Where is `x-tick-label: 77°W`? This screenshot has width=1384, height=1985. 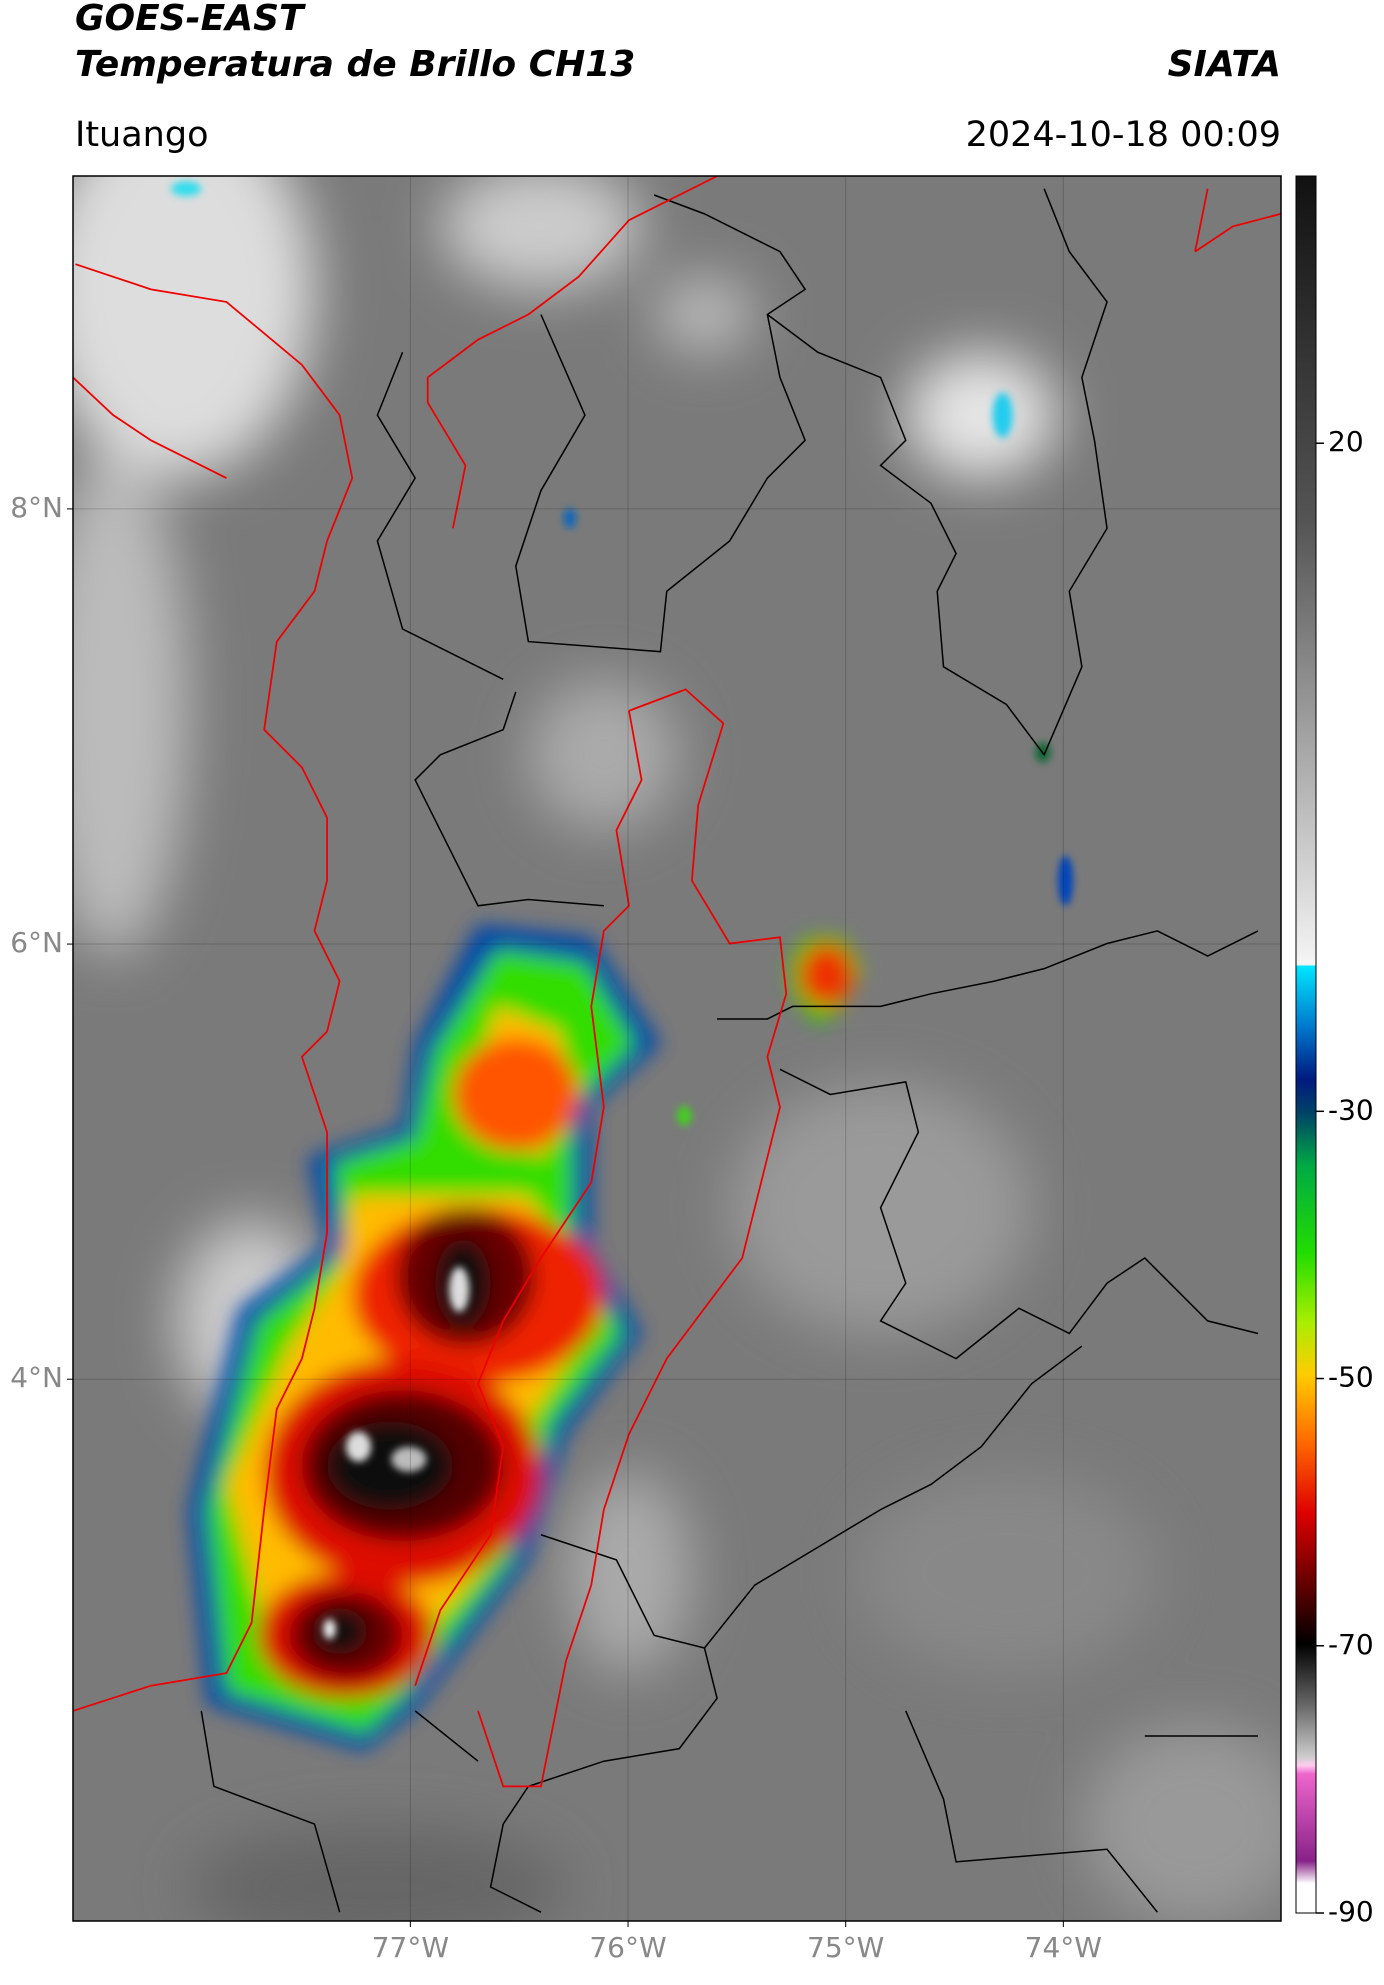
x-tick-label: 77°W is located at coordinates (410, 1947).